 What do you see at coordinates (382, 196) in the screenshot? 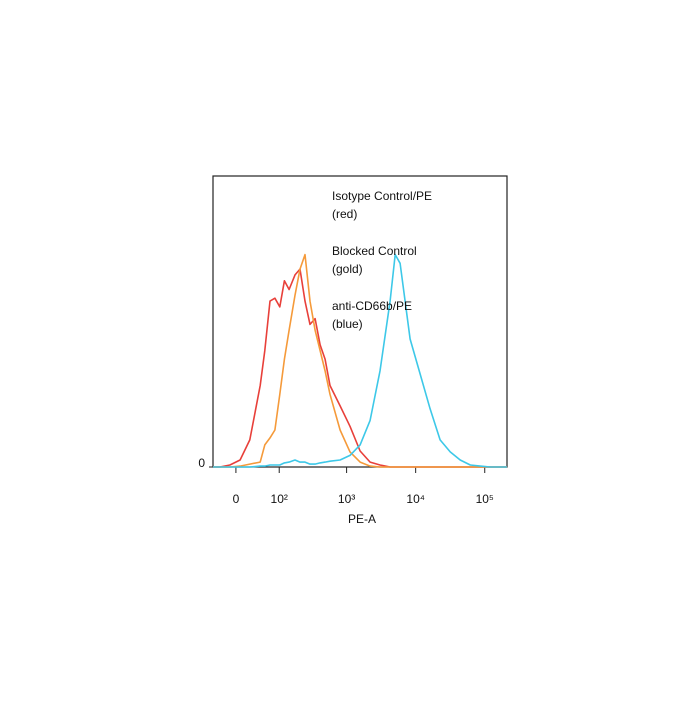
I see `legend-label: Isotype Control/PE` at bounding box center [382, 196].